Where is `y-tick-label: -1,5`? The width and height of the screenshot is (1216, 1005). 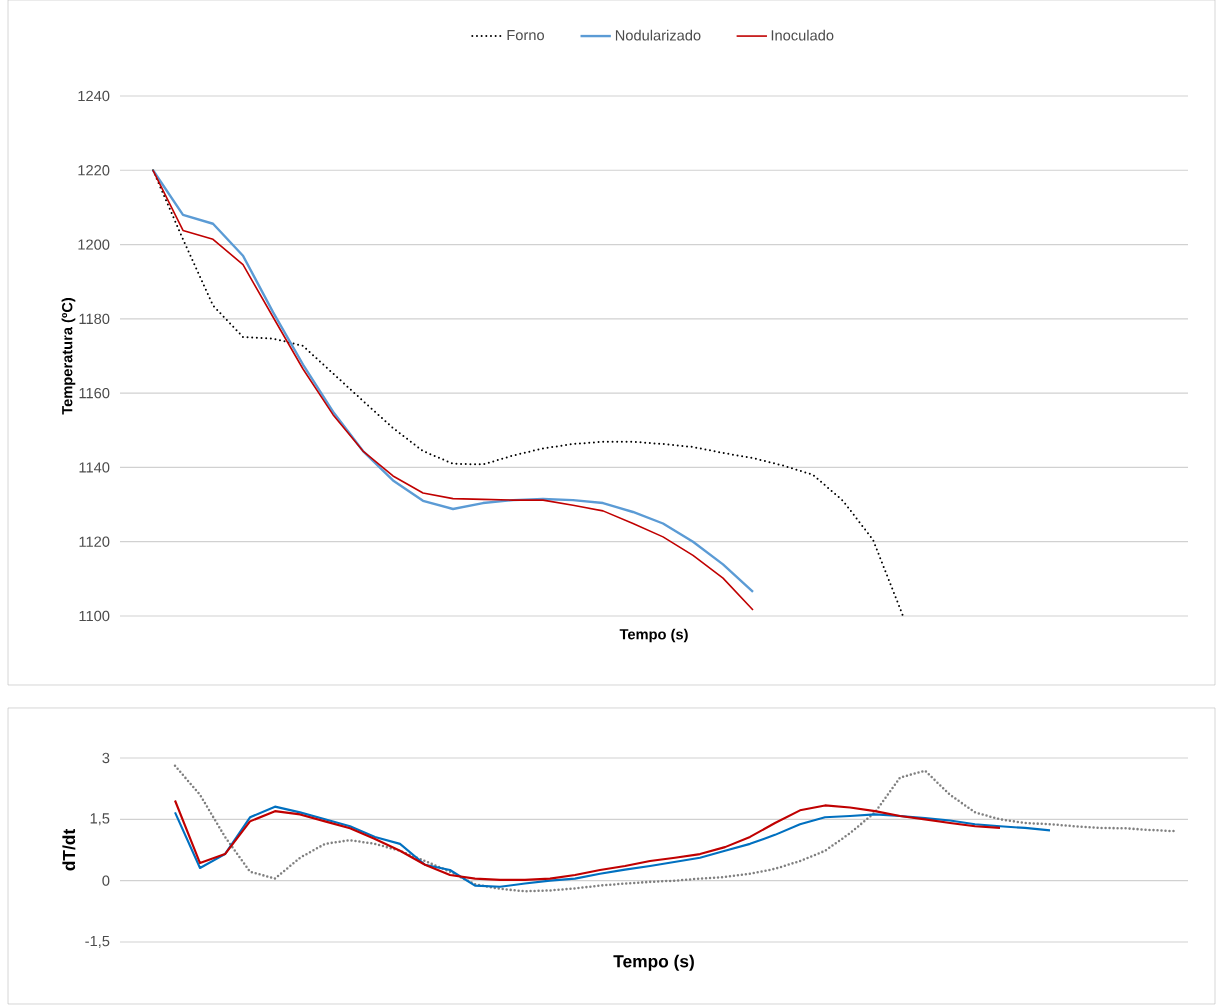 y-tick-label: -1,5 is located at coordinates (97, 942).